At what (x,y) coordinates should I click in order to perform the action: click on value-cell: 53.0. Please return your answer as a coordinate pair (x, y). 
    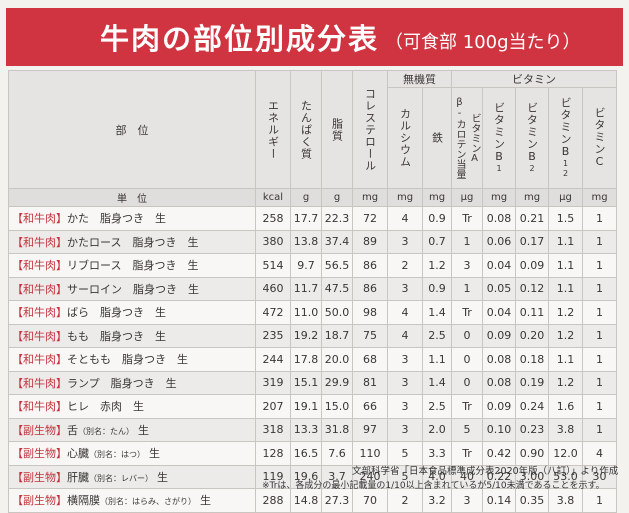
    Looking at the image, I should click on (565, 476).